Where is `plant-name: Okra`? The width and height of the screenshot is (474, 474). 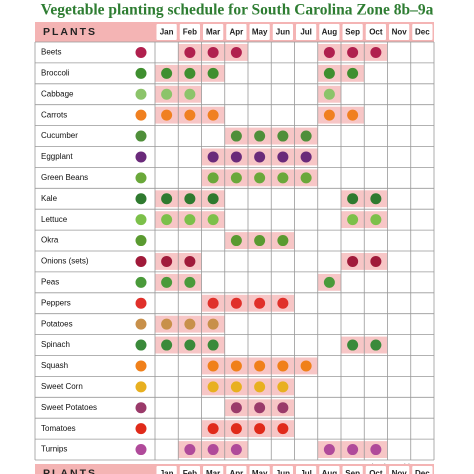
plant-name: Okra is located at coordinates (50, 240).